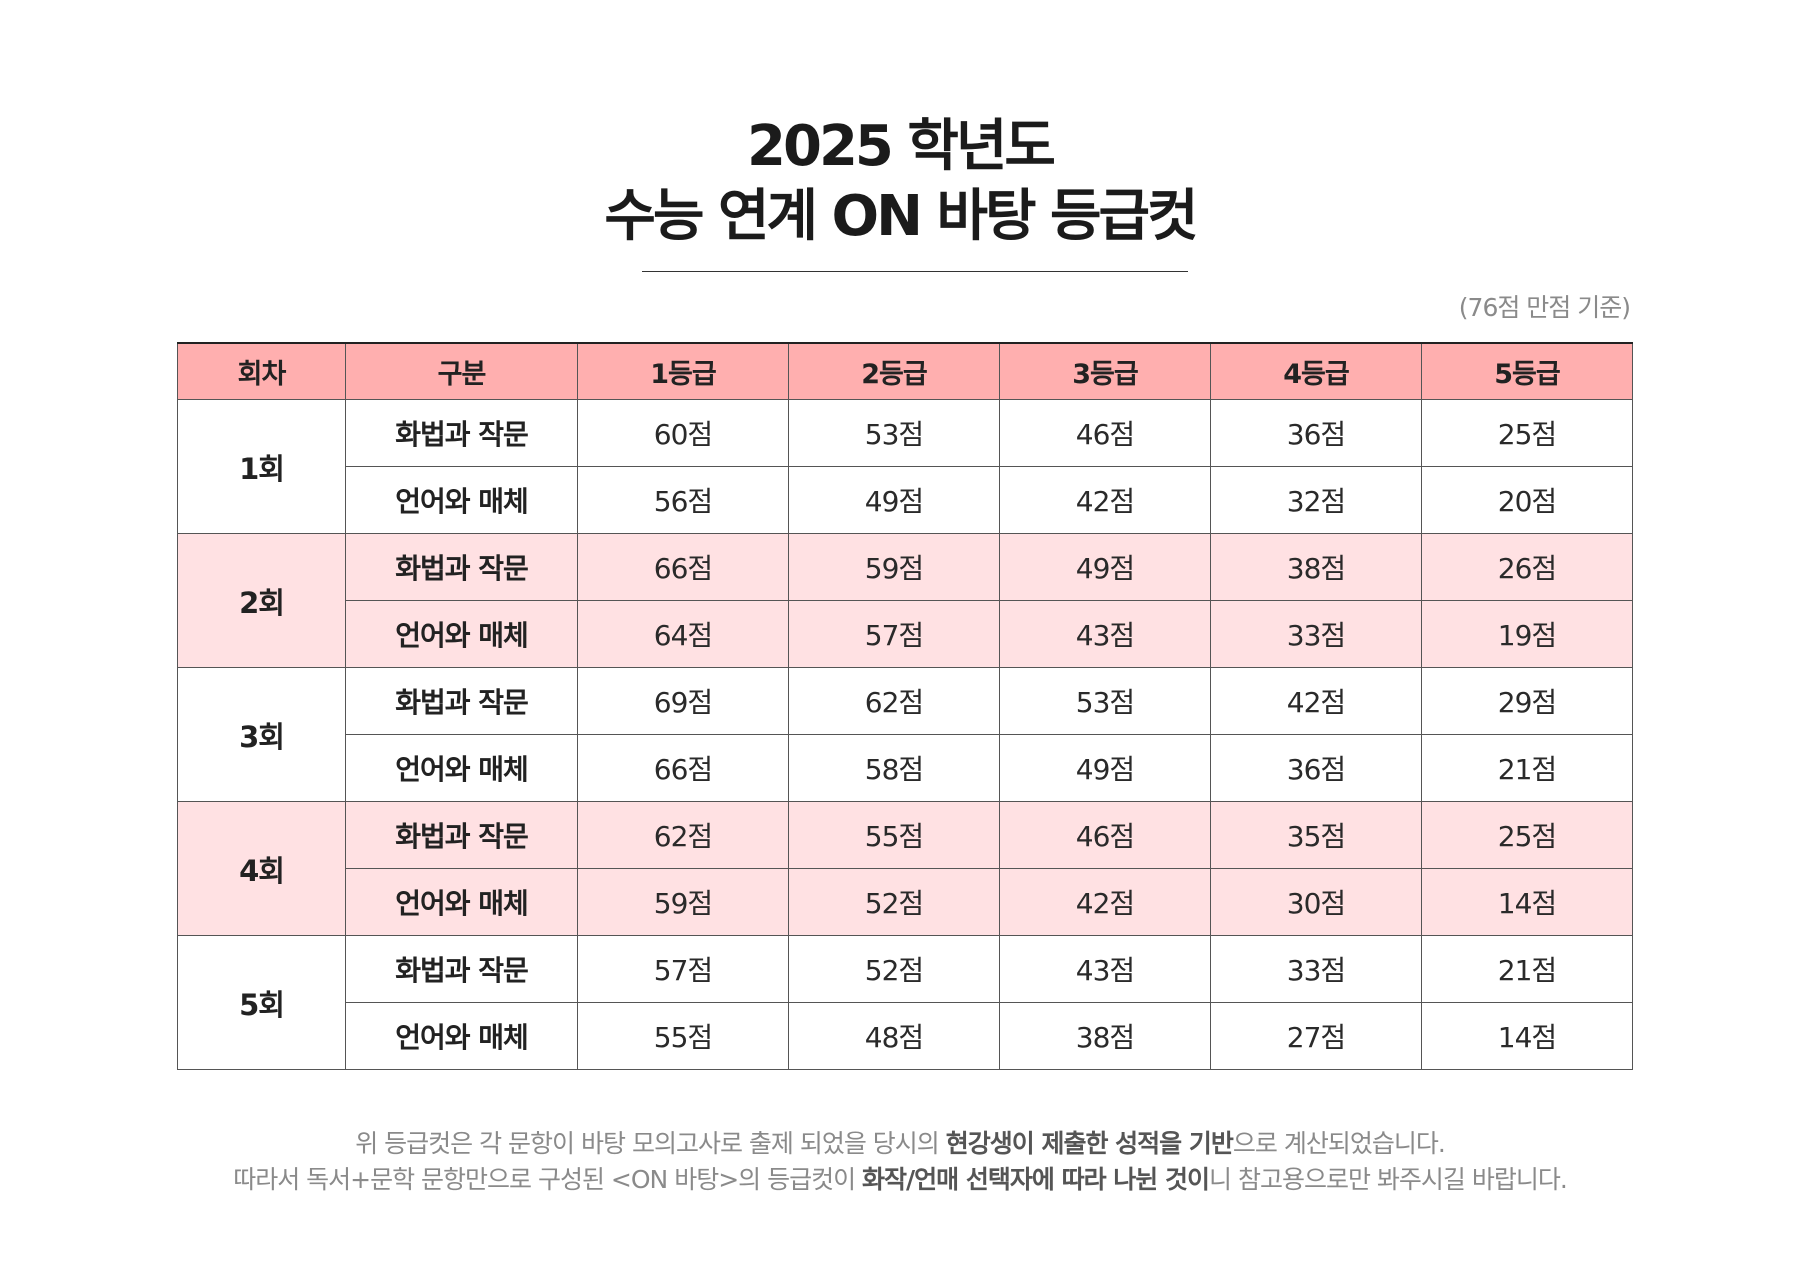 The image size is (1800, 1283). Describe the element at coordinates (683, 433) in the screenshot. I see `score-cell: 60점` at that location.